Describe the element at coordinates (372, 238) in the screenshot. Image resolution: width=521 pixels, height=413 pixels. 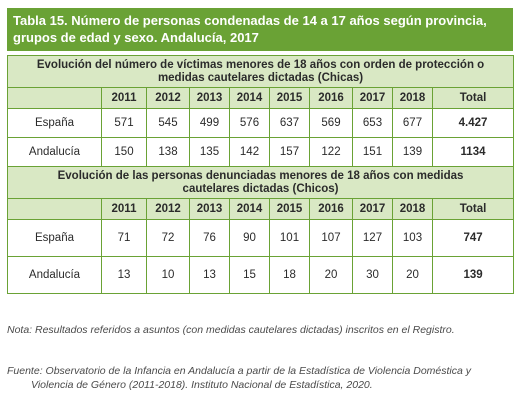
I see `table-cell: 127` at that location.